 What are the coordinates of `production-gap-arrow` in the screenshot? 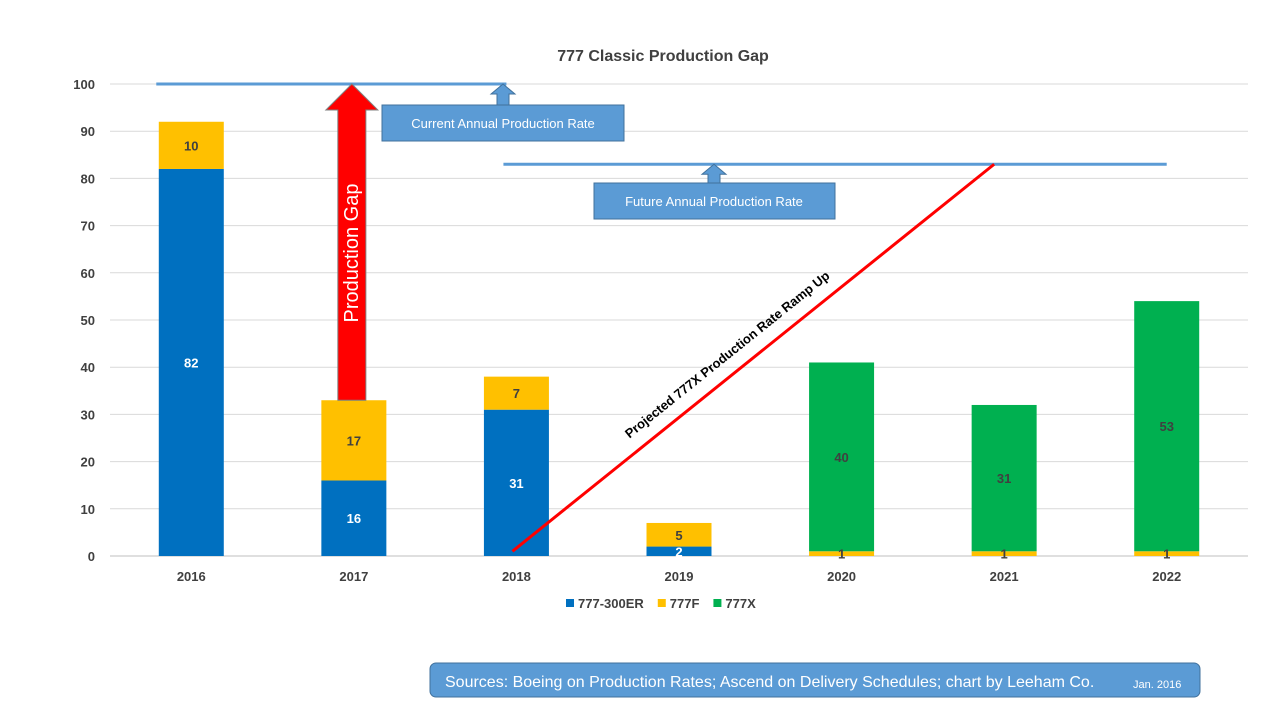 It's located at (352, 242).